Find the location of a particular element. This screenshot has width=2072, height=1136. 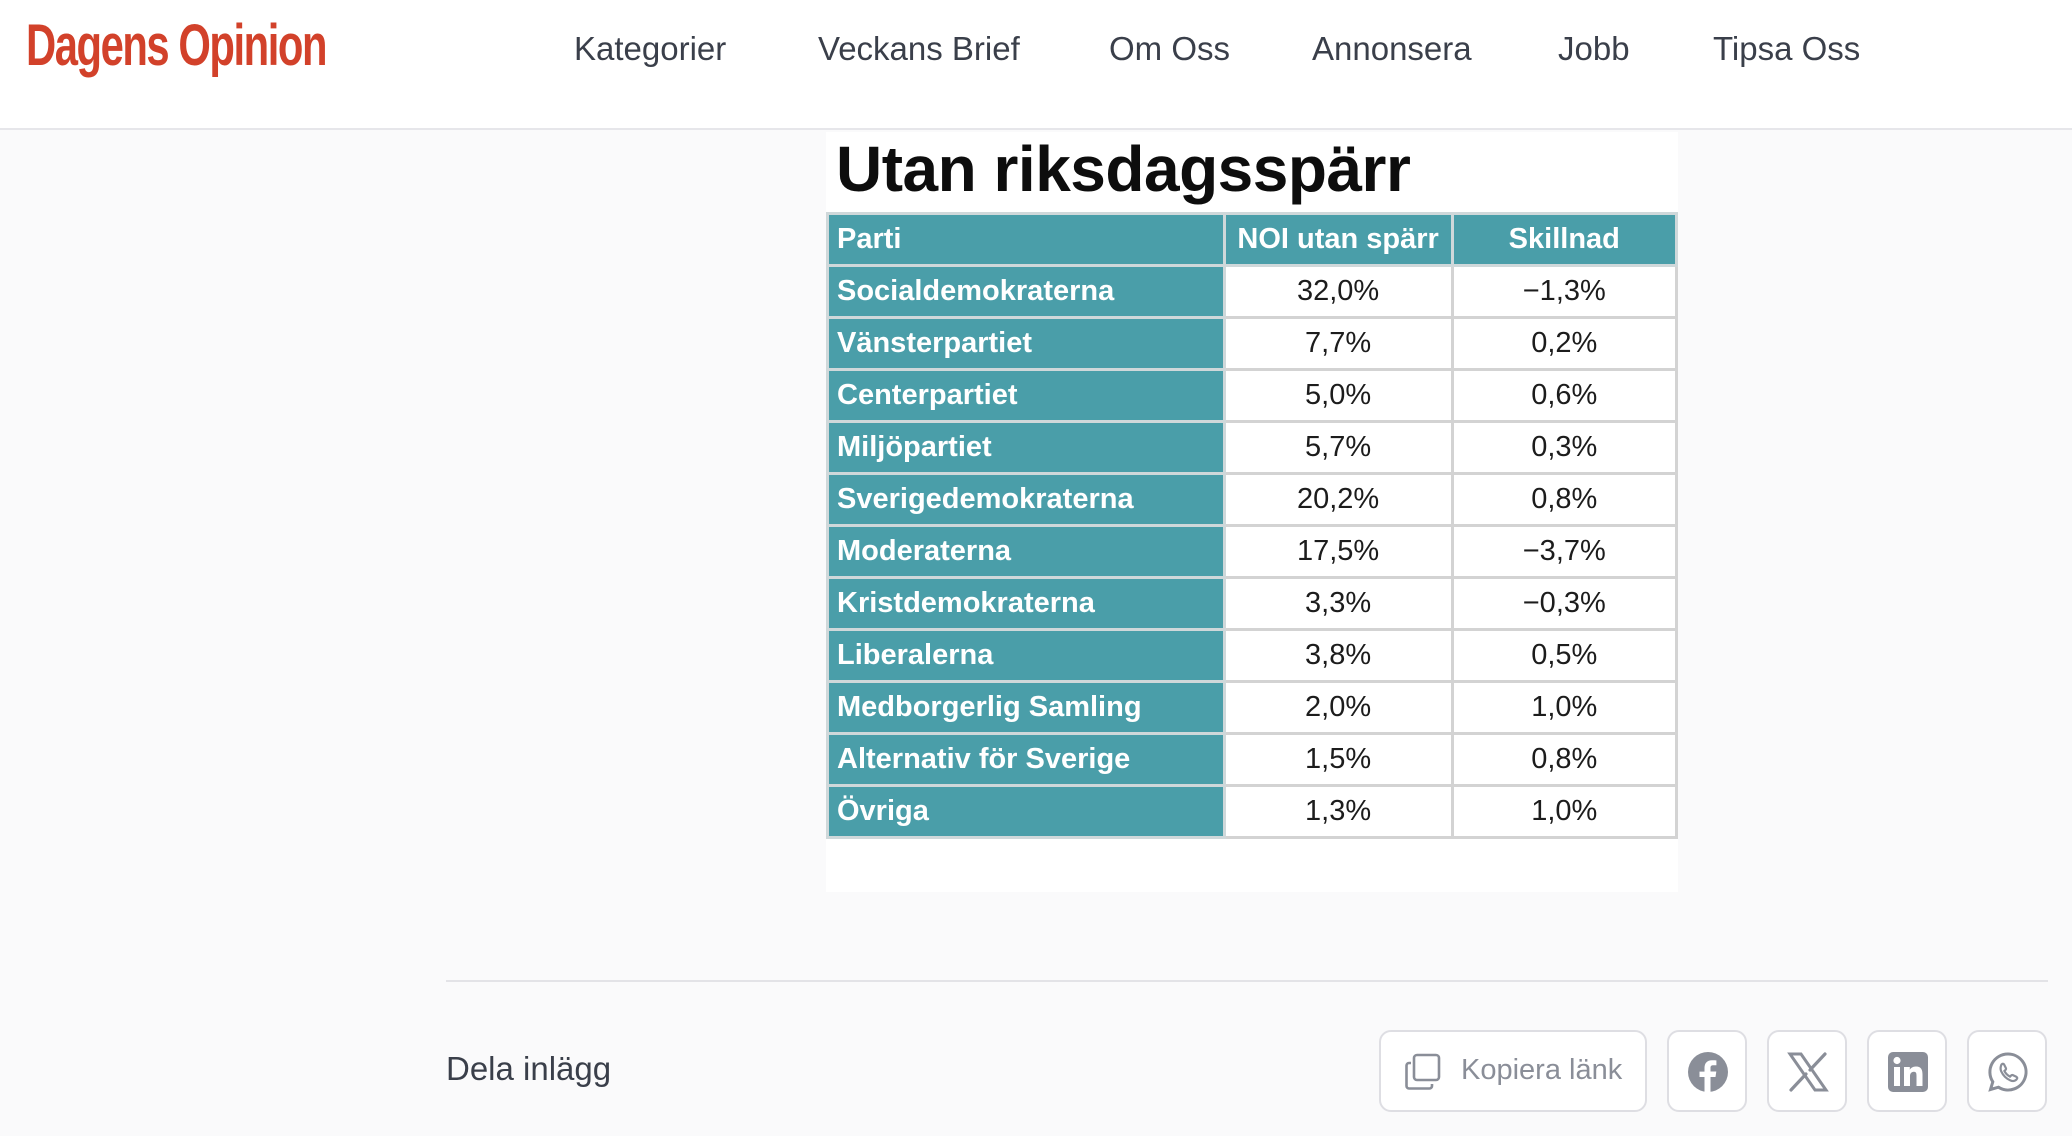

copy-icon is located at coordinates (1423, 1071).